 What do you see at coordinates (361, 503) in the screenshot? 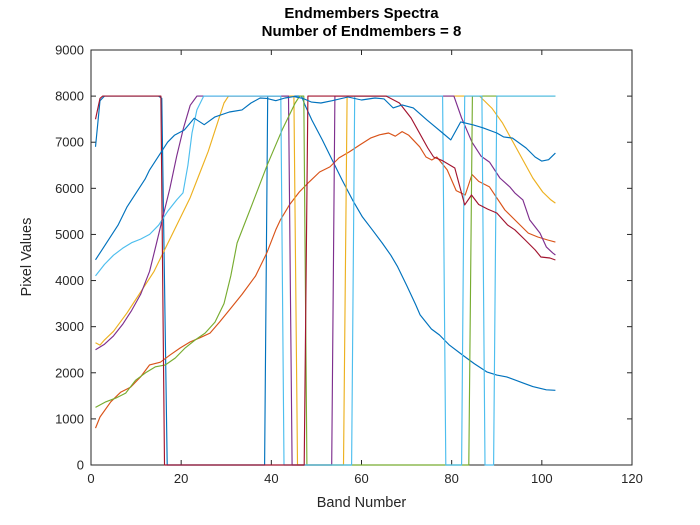
I see `x-axis-label: Band Number` at bounding box center [361, 503].